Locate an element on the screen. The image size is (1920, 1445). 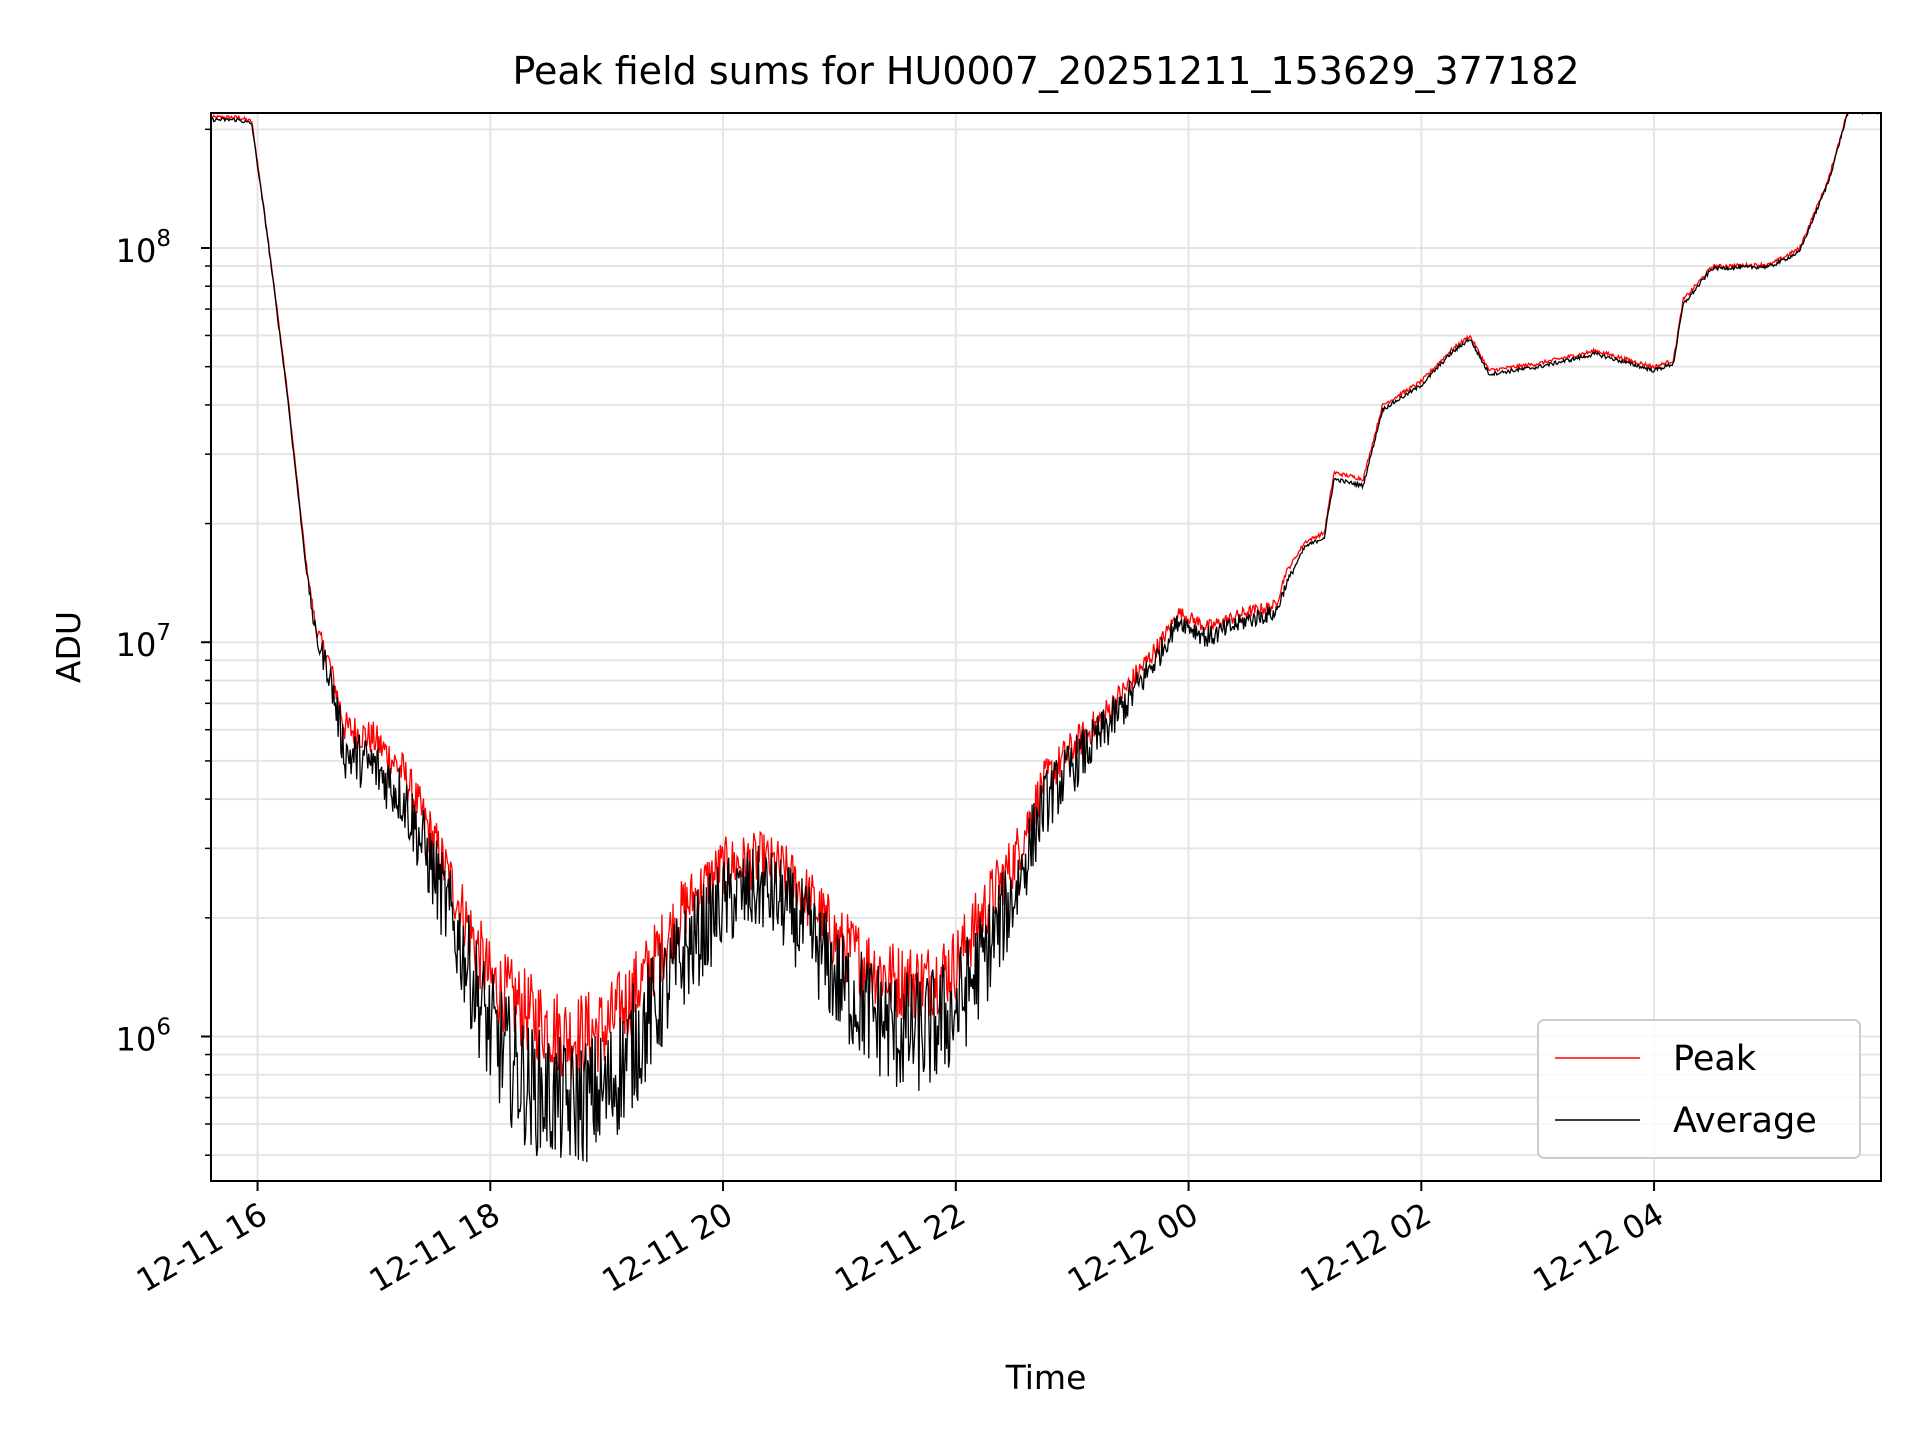
legend-box is located at coordinates (1699, 1089).